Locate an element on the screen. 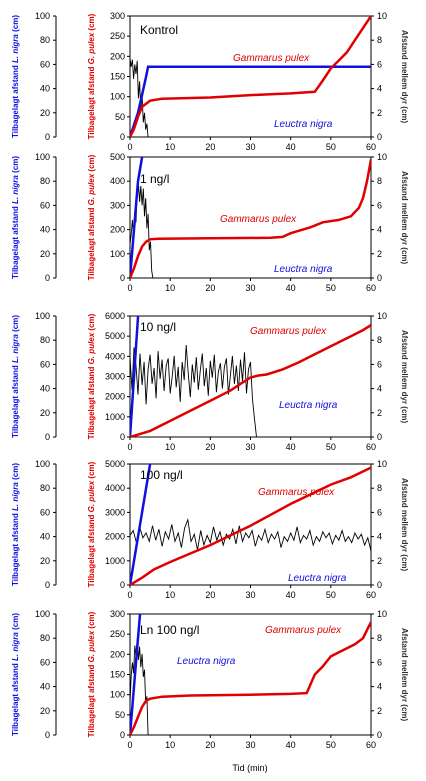 The image size is (426, 781). inner-tick-label: 150 is located at coordinates (117, 77).